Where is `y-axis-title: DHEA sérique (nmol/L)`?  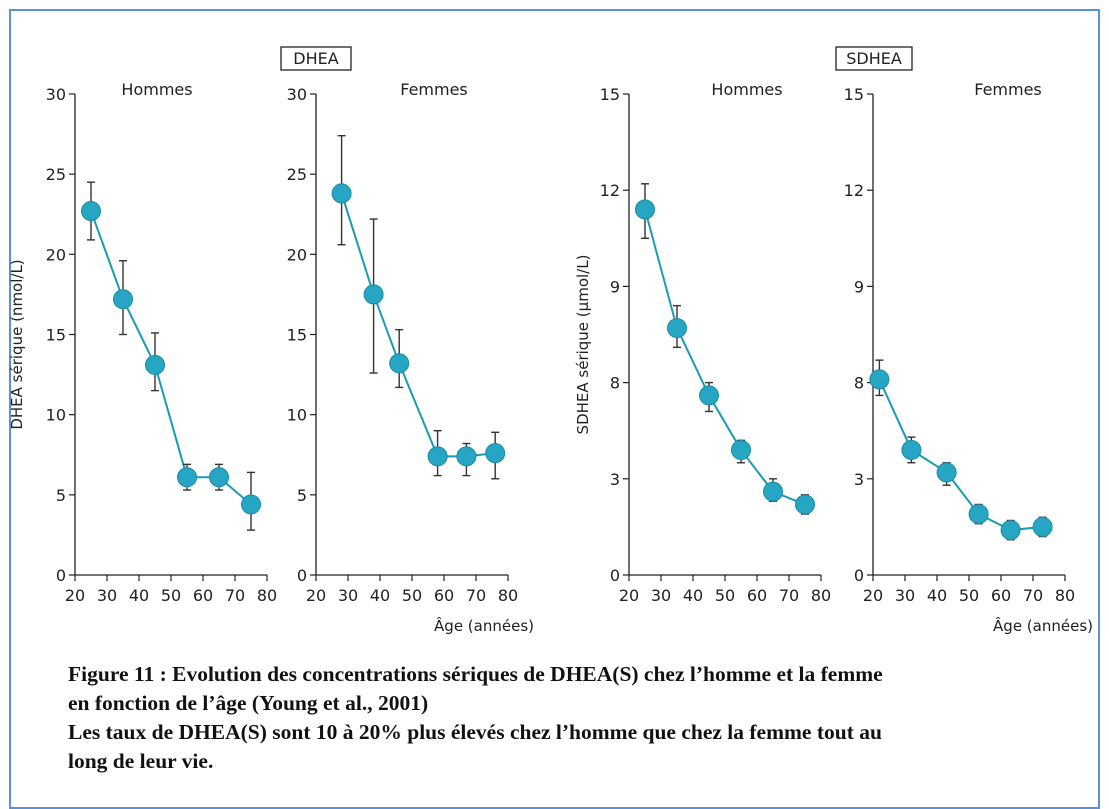 y-axis-title: DHEA sérique (nmol/L) is located at coordinates (17, 344).